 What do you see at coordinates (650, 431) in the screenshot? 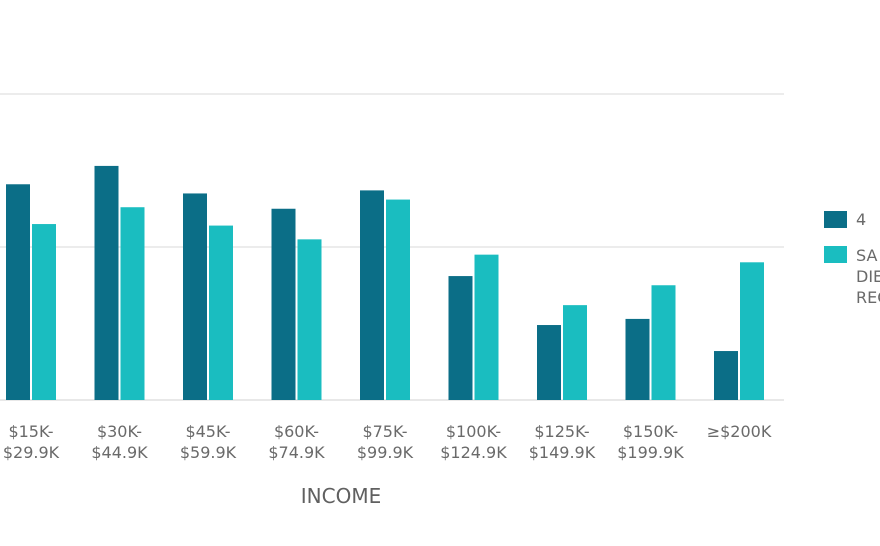
I see `x-tick-label: $150K-` at bounding box center [650, 431].